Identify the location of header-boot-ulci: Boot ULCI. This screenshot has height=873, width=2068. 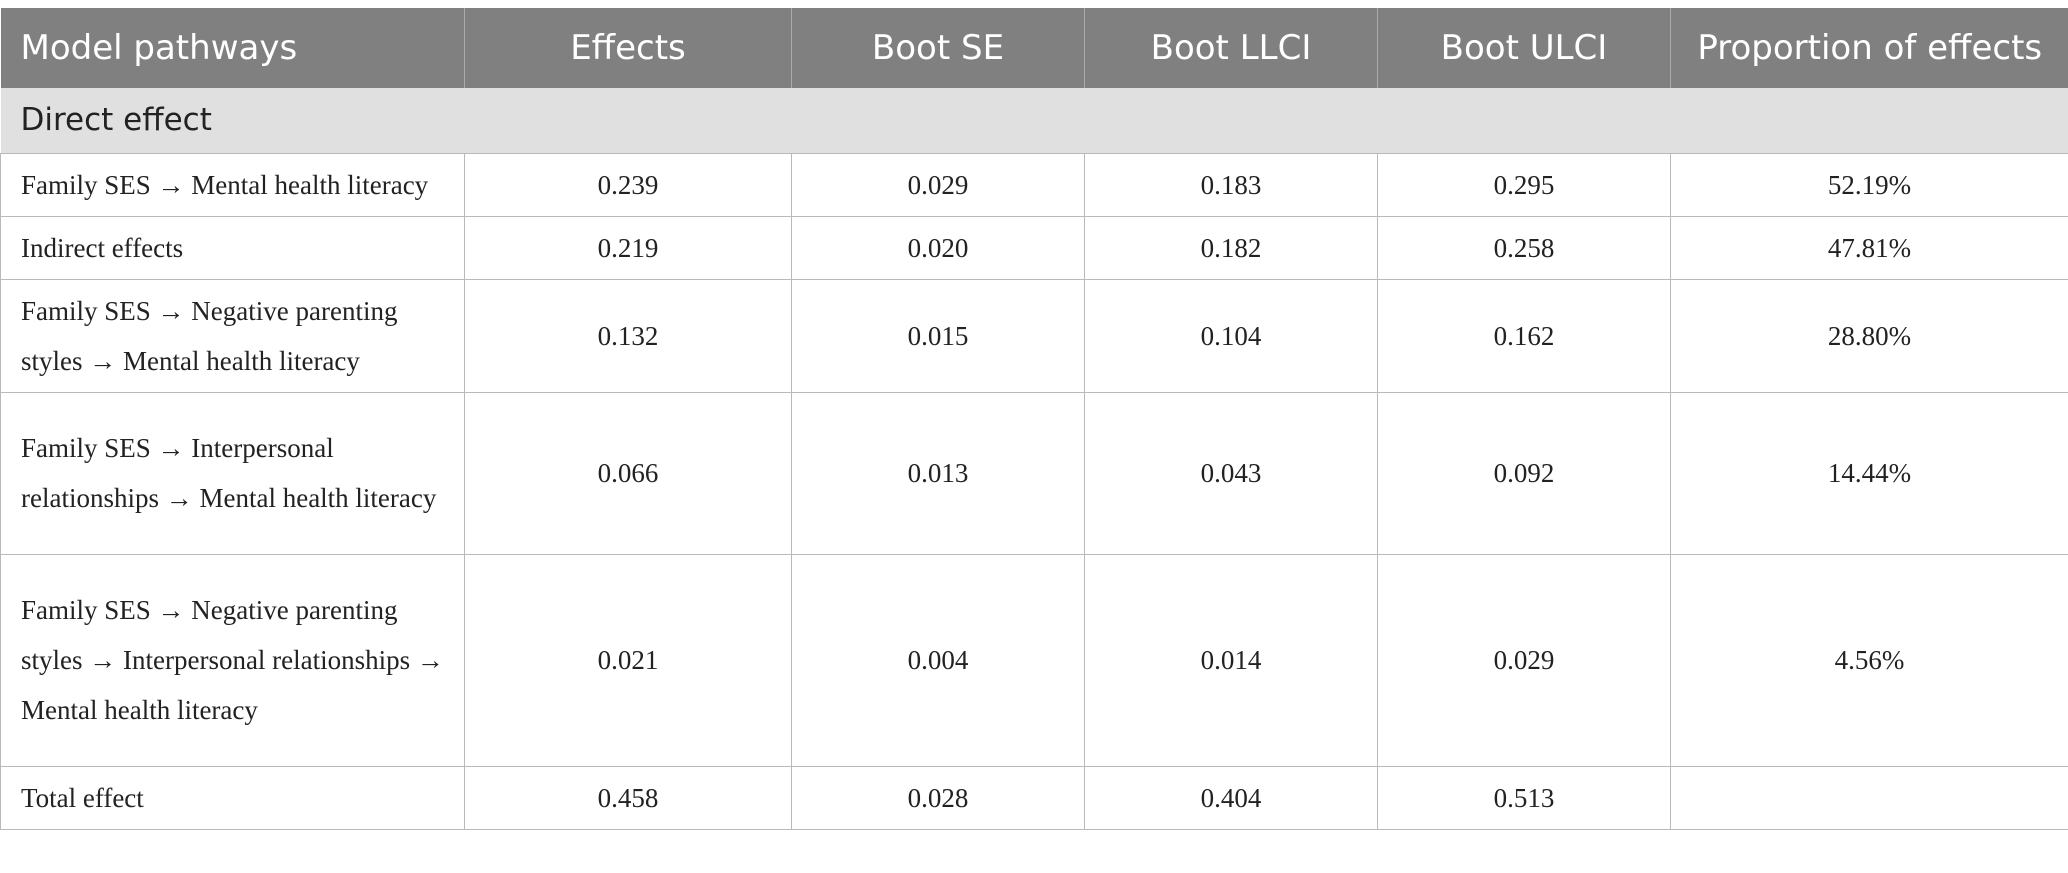
(1524, 48).